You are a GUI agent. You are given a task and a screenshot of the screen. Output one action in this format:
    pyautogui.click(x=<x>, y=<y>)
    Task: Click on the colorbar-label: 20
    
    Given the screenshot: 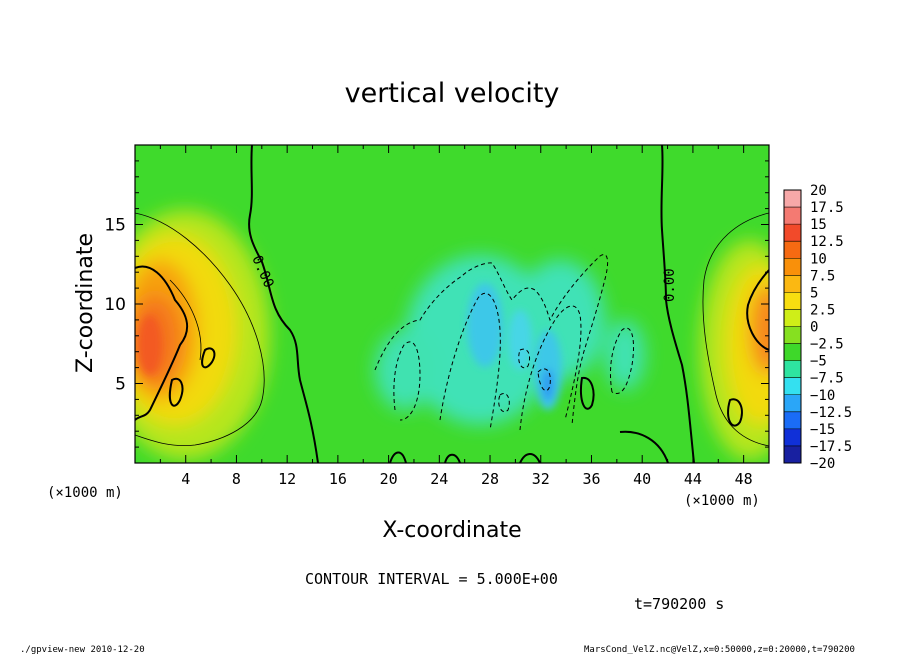 What is the action you would take?
    pyautogui.click(x=818, y=191)
    